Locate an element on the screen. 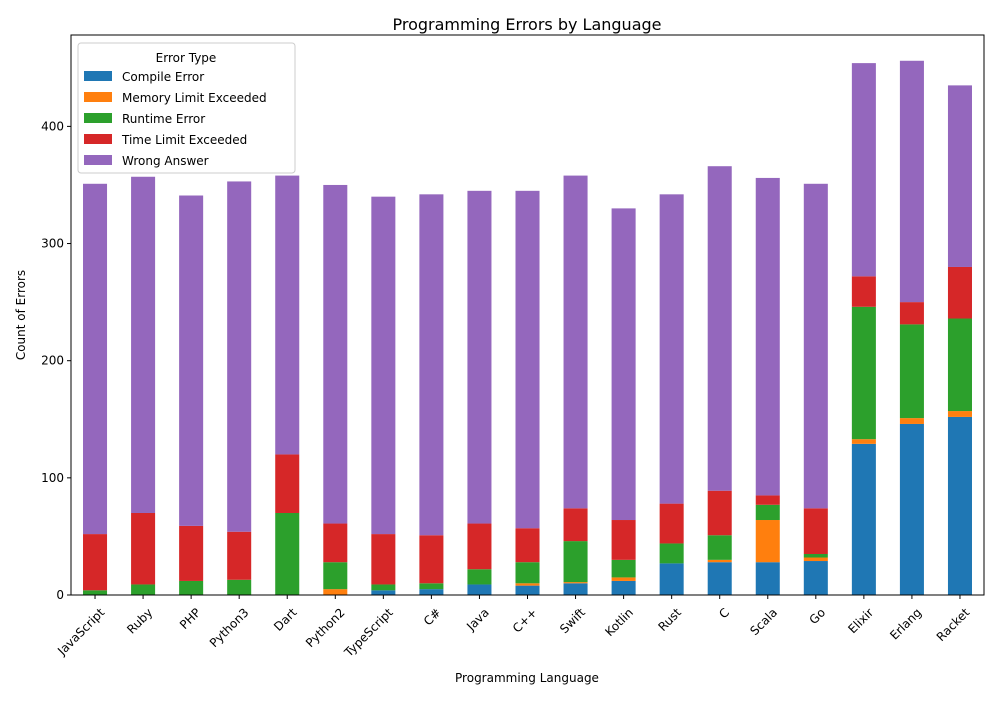 The image size is (1000, 704). x-tick-label: JavaScript is located at coordinates (80, 631).